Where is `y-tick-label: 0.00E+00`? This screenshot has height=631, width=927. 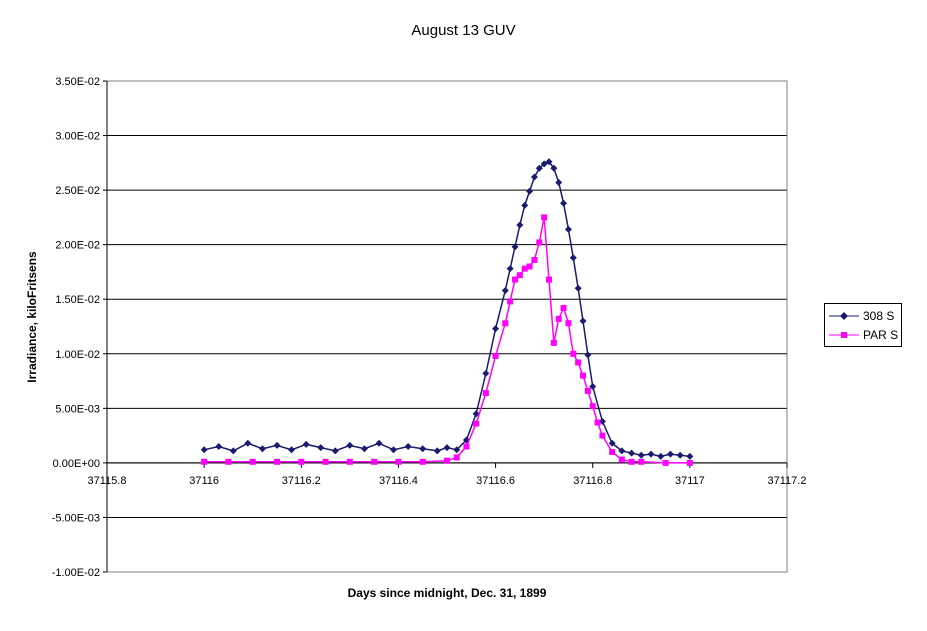 y-tick-label: 0.00E+00 is located at coordinates (76, 464).